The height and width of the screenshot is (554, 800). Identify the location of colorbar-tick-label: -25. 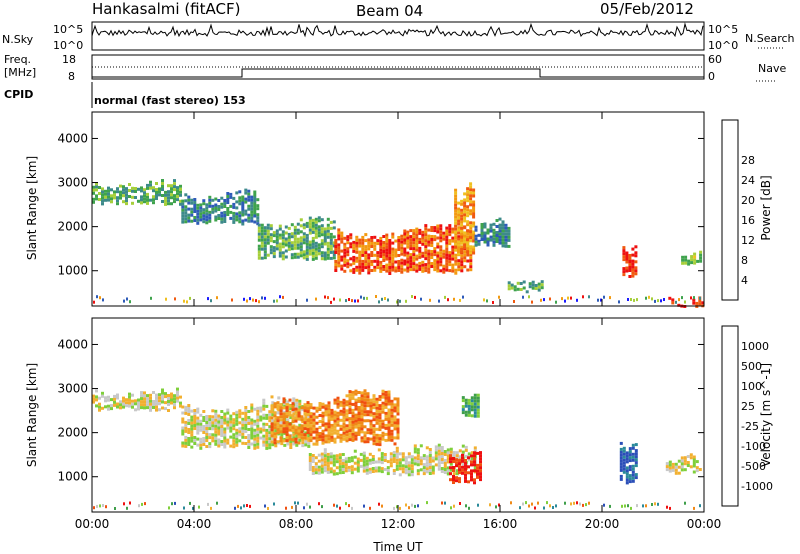
(750, 426).